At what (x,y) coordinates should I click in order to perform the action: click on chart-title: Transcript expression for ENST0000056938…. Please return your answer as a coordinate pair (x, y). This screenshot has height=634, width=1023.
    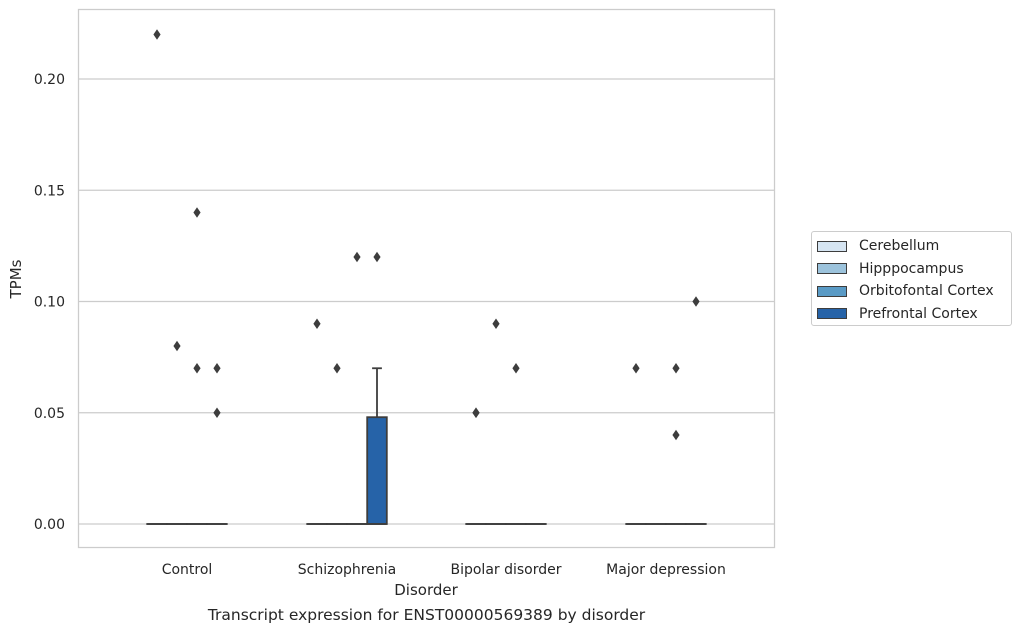
    Looking at the image, I should click on (426, 615).